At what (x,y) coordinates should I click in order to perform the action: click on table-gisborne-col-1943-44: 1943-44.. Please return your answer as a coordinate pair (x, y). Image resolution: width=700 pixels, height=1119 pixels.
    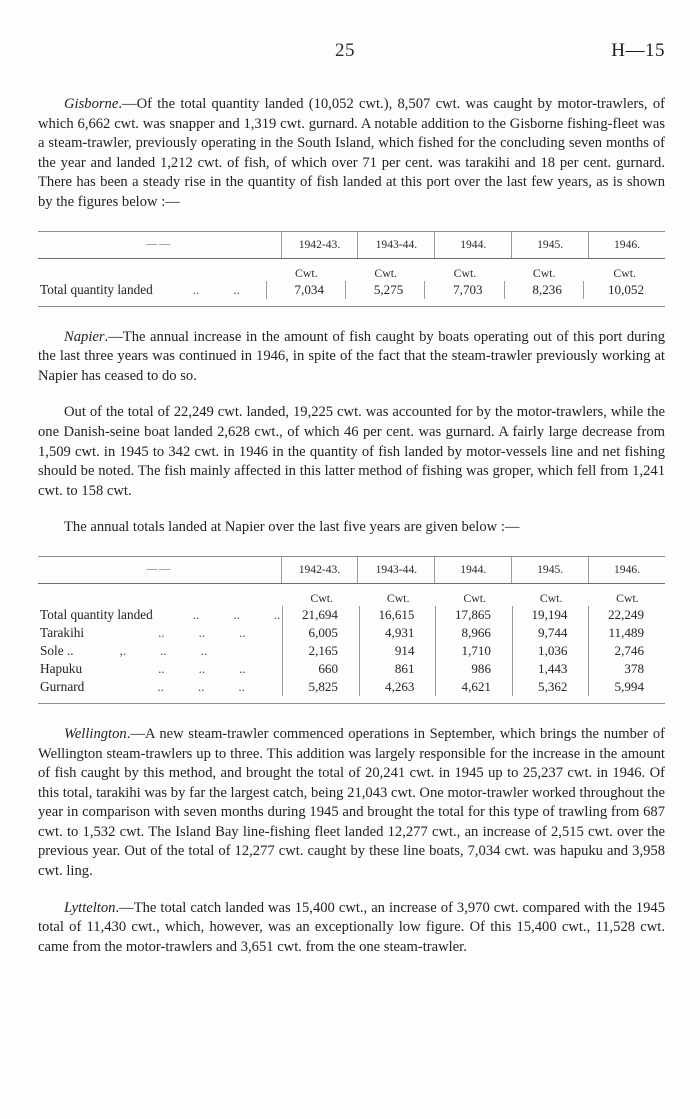
    Looking at the image, I should click on (396, 244).